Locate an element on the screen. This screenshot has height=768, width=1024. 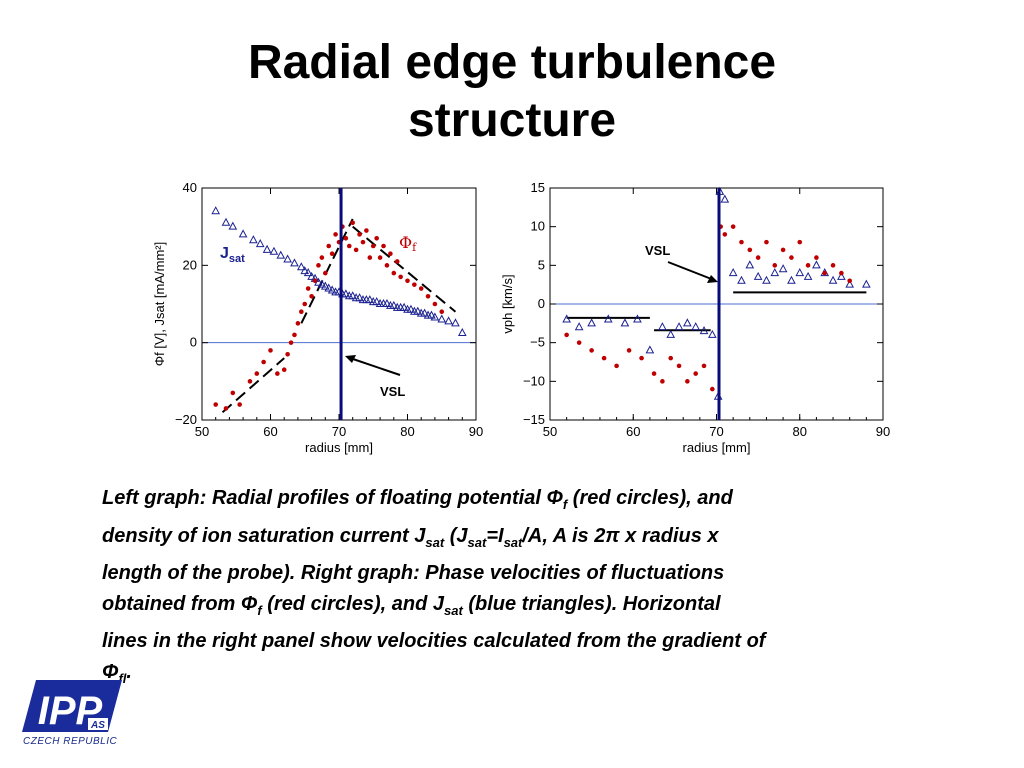
y-tick-label: −15 is located at coordinates (534, 419).